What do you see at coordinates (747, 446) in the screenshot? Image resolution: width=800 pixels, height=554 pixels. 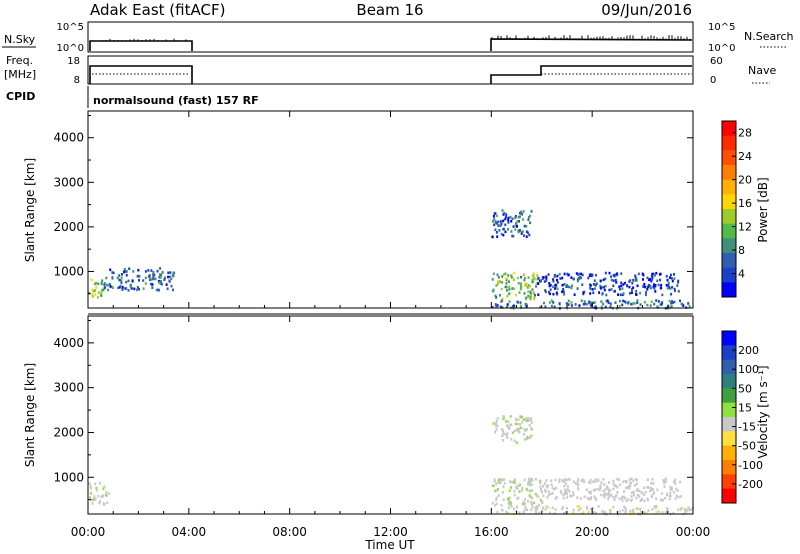 I see `velocity-colorbar-tick-label: -50` at bounding box center [747, 446].